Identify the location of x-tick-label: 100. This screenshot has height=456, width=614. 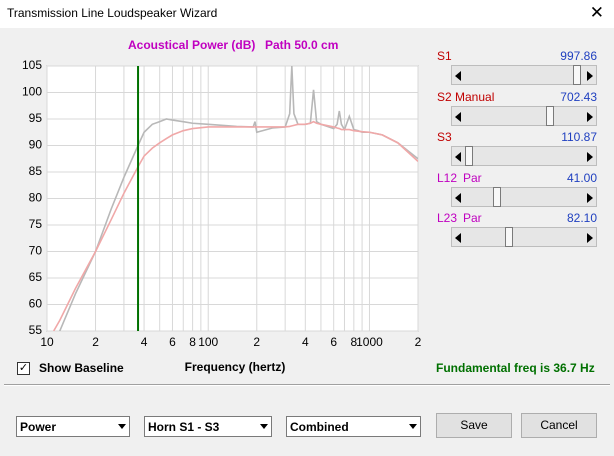
(208, 342).